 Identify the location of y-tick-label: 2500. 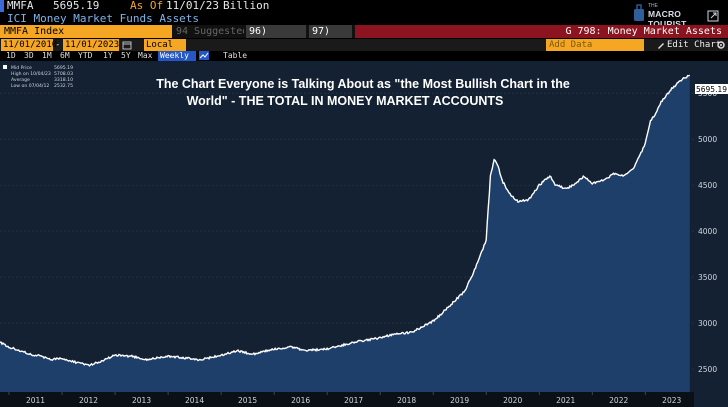
(707, 369).